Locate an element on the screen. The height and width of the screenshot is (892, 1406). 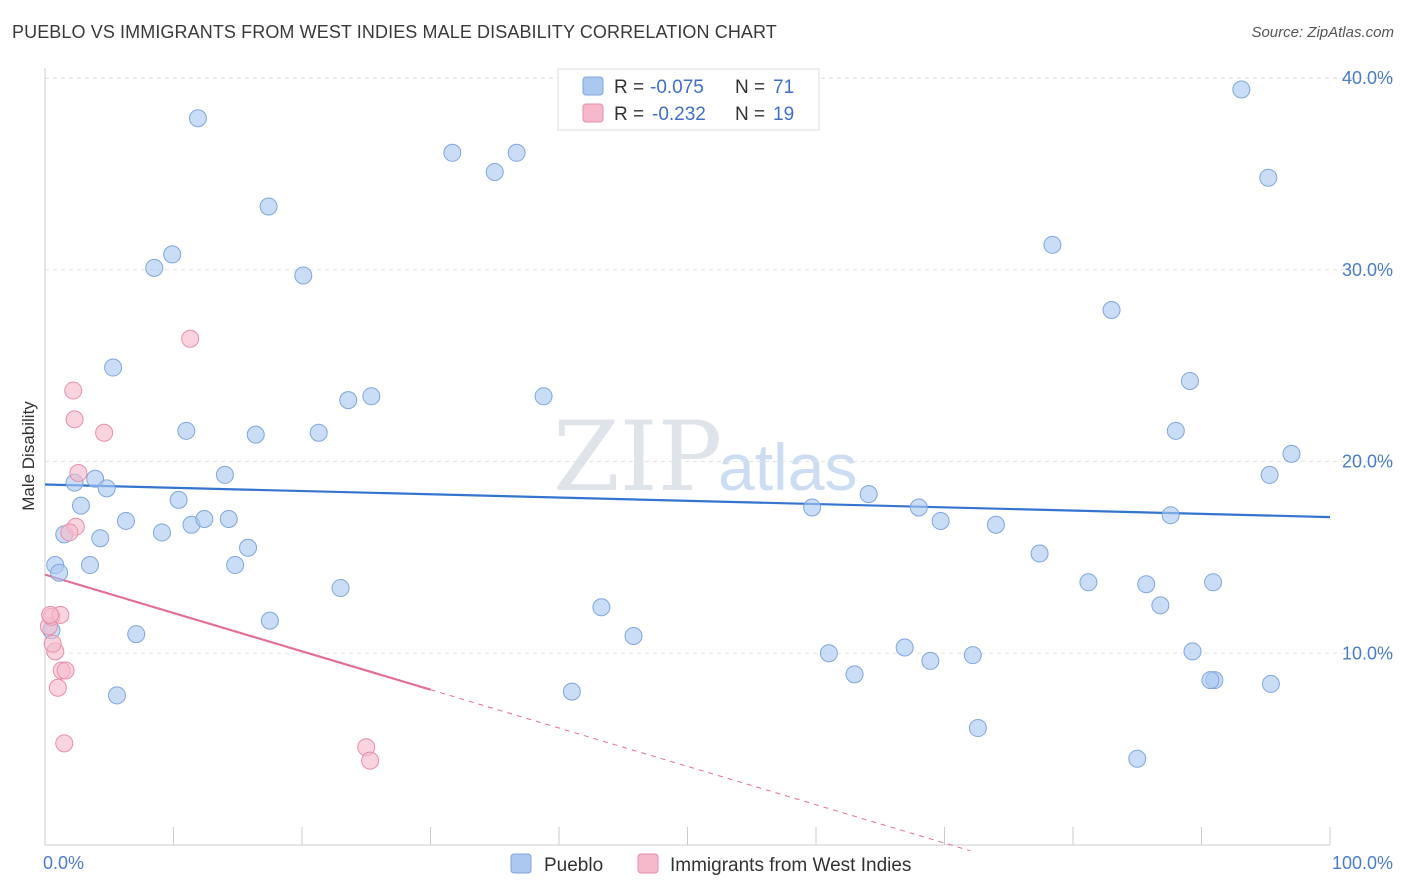
bottom-legend: Pueblo Immigrants from West Indies is located at coordinates (710, 864).